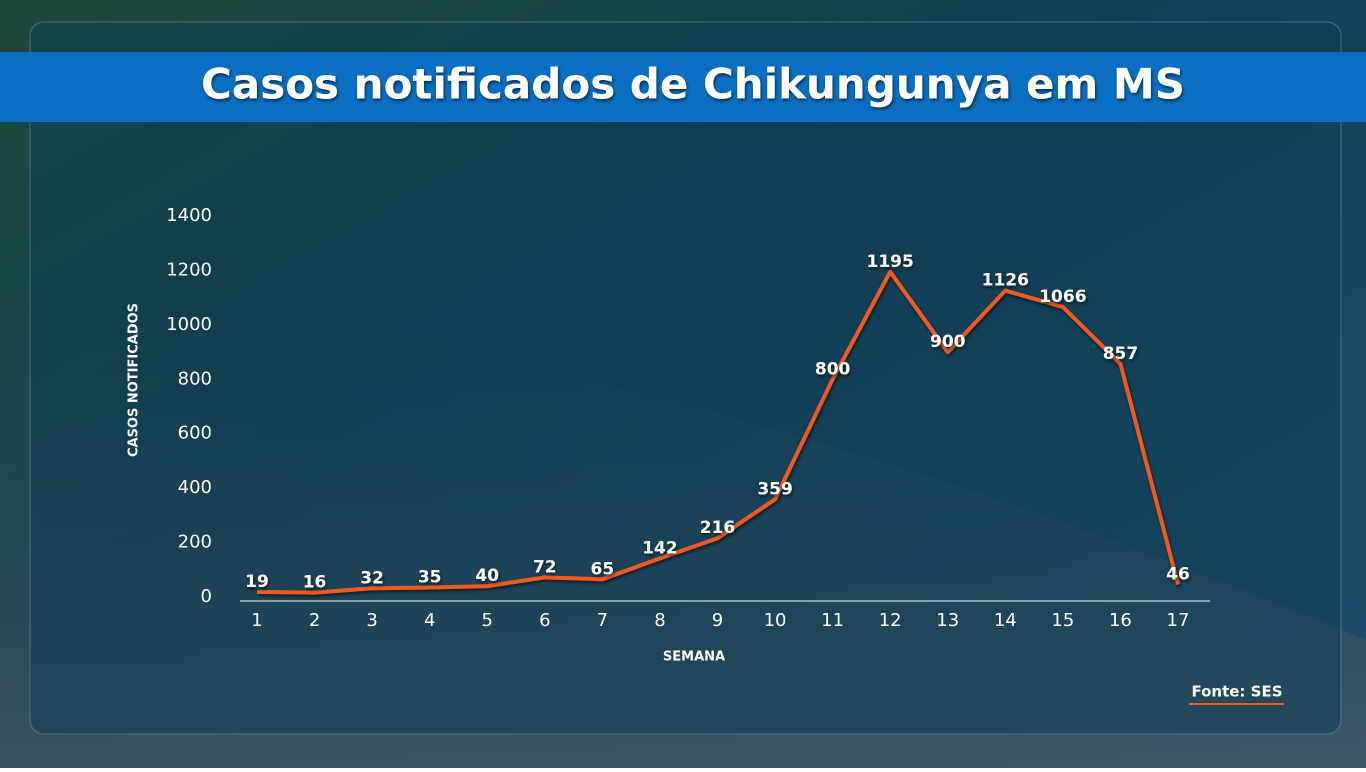  Describe the element at coordinates (257, 582) in the screenshot. I see `data-label: 19` at that location.